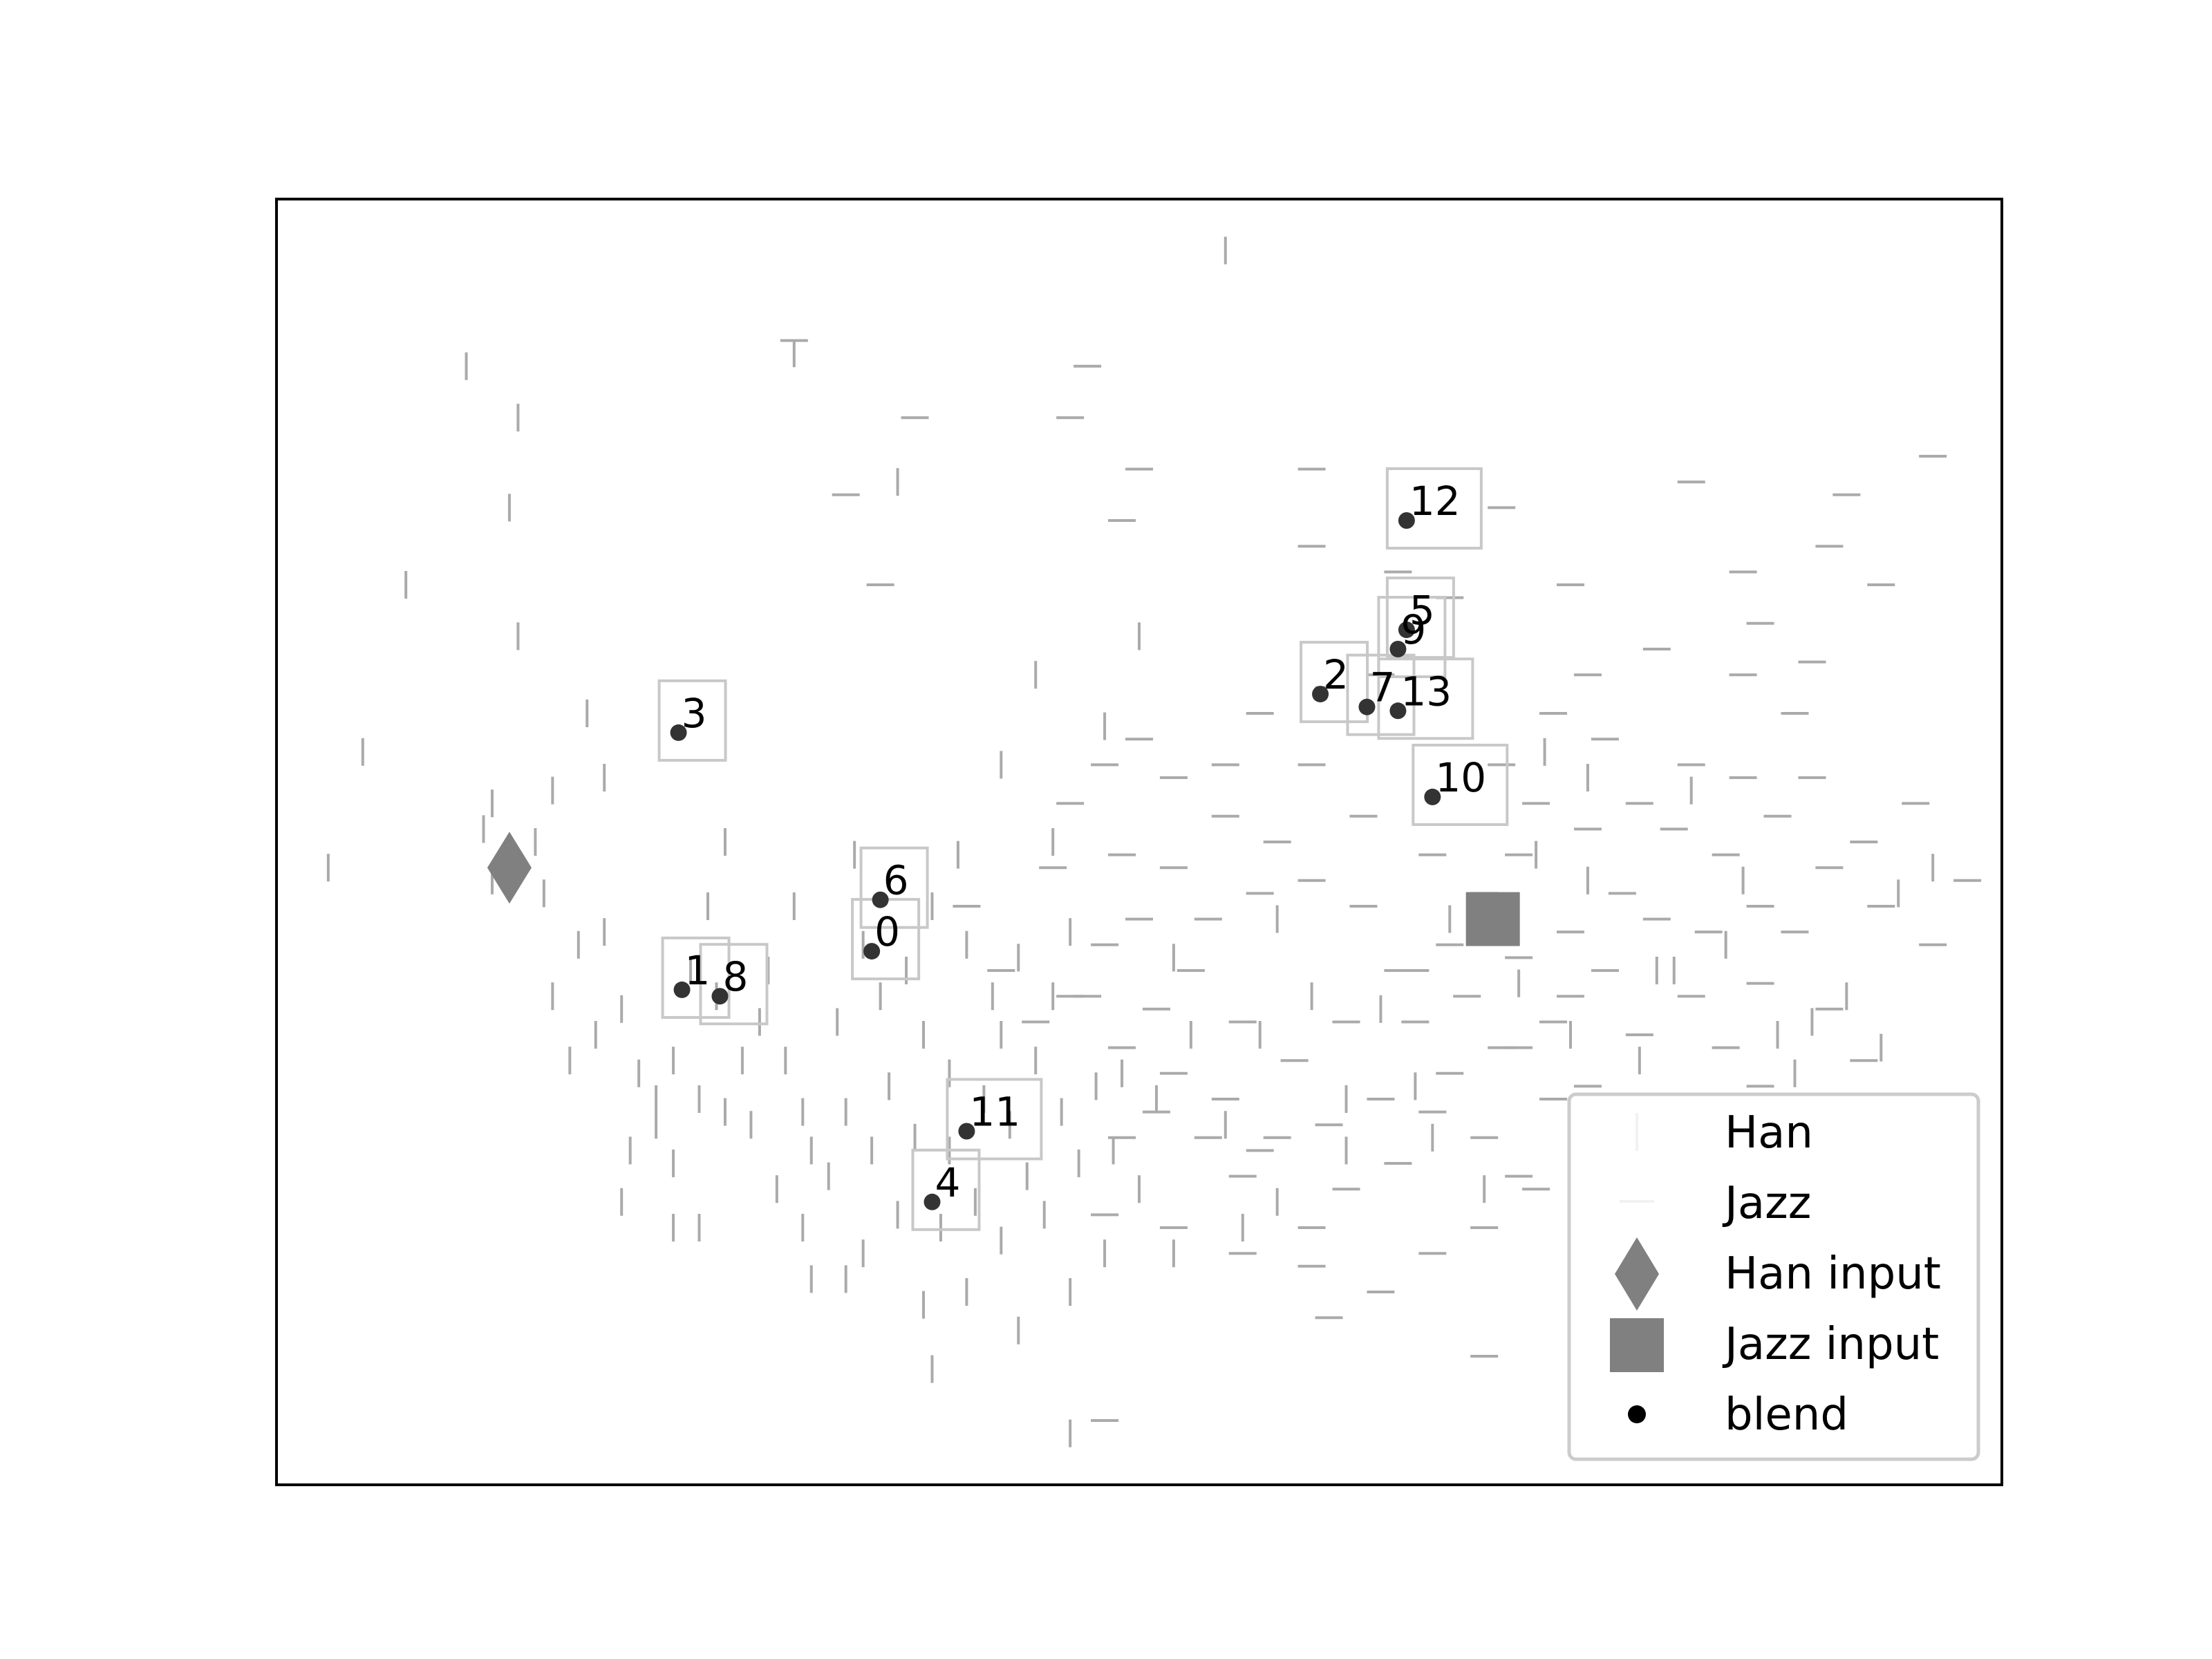  Describe the element at coordinates (1460, 777) in the screenshot. I see `blend-label-10: 10` at that location.